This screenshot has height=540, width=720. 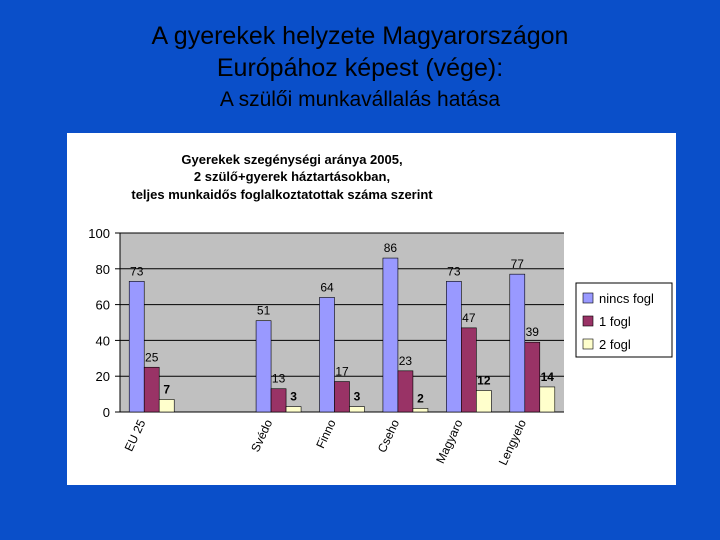 What do you see at coordinates (449, 441) in the screenshot?
I see `category-label: Magyaro` at bounding box center [449, 441].